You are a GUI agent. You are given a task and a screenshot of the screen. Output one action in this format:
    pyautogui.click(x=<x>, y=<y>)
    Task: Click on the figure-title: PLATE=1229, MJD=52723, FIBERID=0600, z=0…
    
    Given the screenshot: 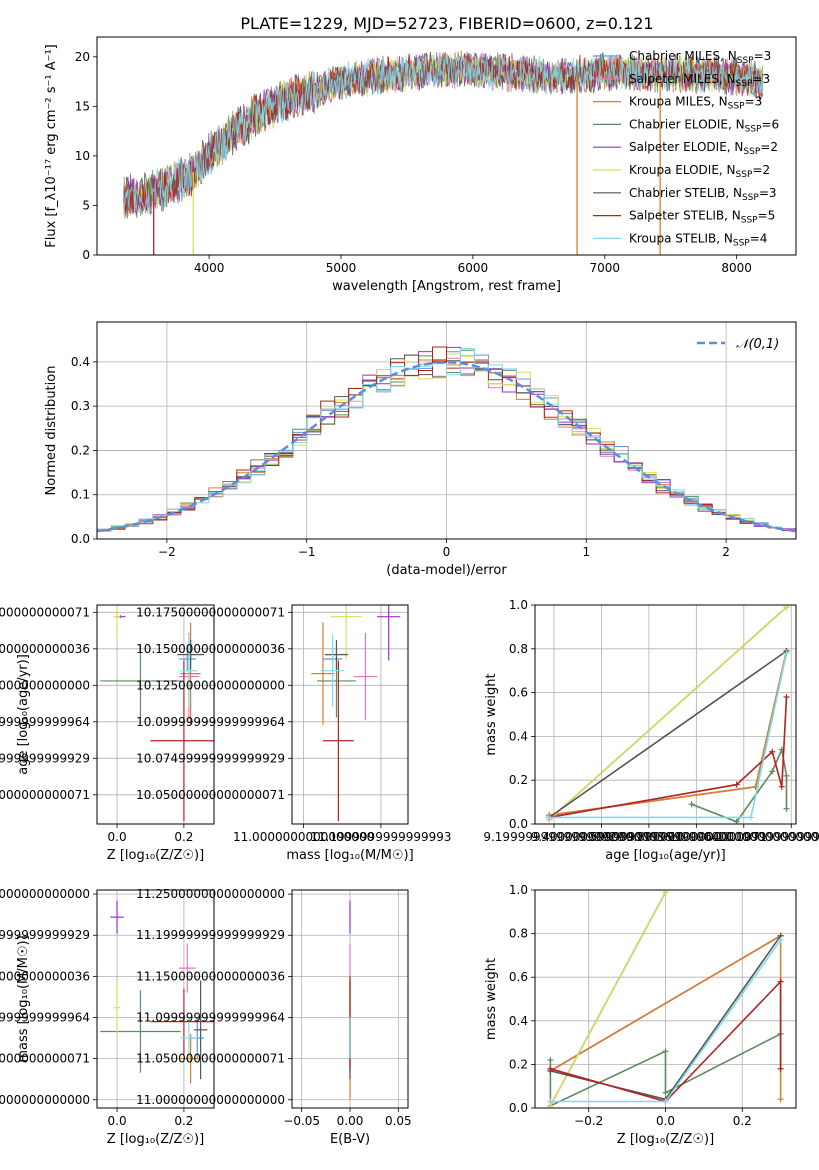 What is the action you would take?
    pyautogui.click(x=446, y=23)
    